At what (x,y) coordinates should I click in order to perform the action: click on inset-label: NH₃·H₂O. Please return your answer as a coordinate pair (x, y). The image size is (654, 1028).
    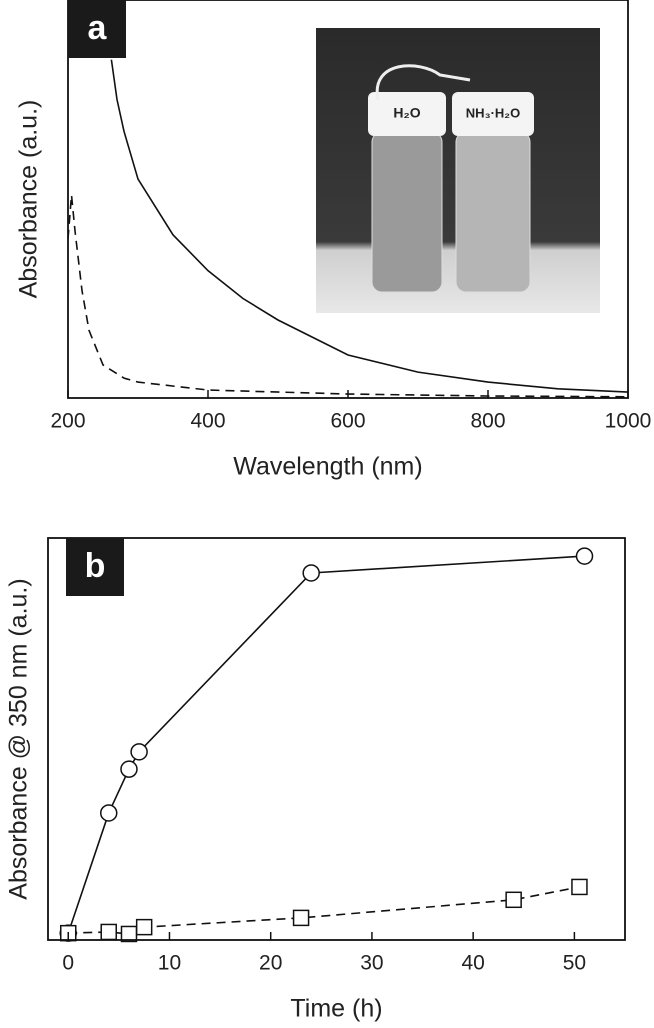
    Looking at the image, I should click on (493, 112).